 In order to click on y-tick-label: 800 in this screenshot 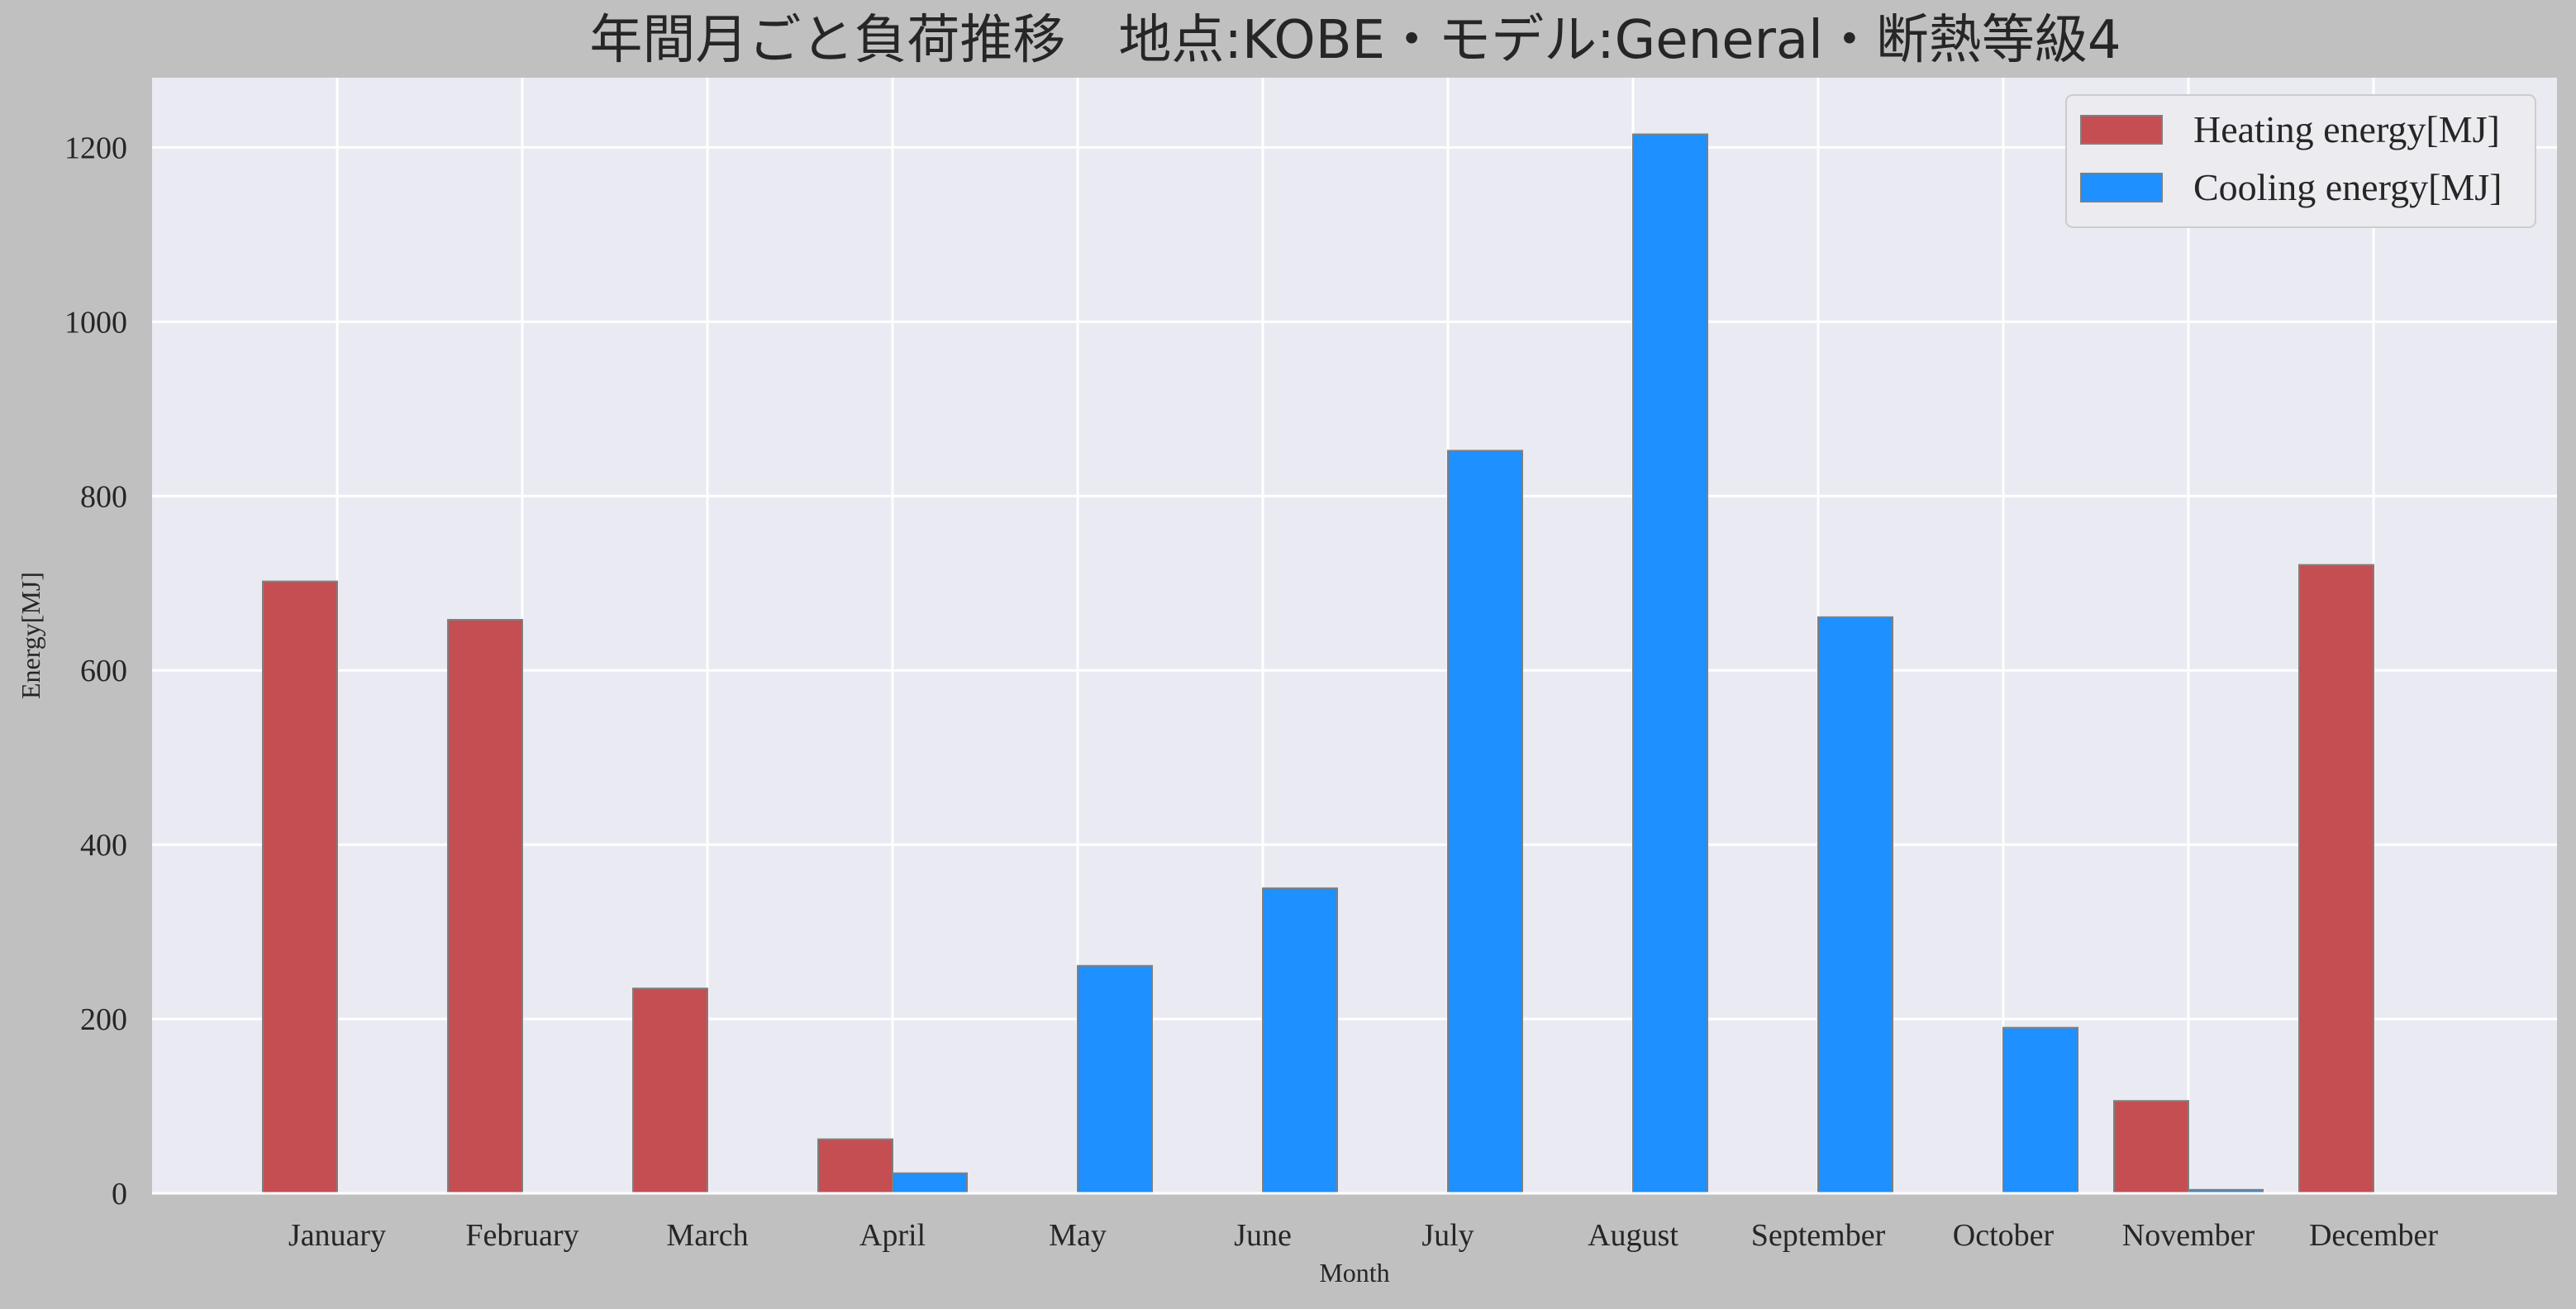, I will do `click(104, 496)`.